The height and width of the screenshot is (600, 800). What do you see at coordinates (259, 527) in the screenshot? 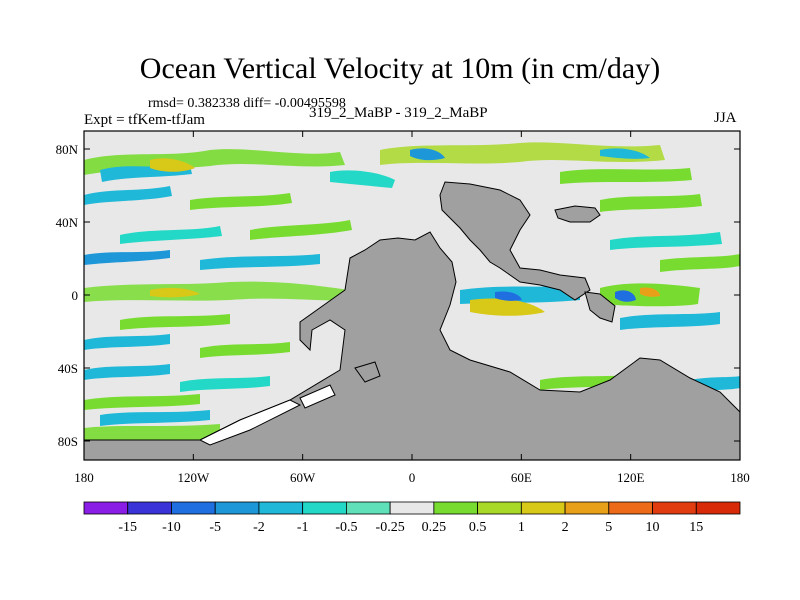
I see `colorbar-label: -2` at bounding box center [259, 527].